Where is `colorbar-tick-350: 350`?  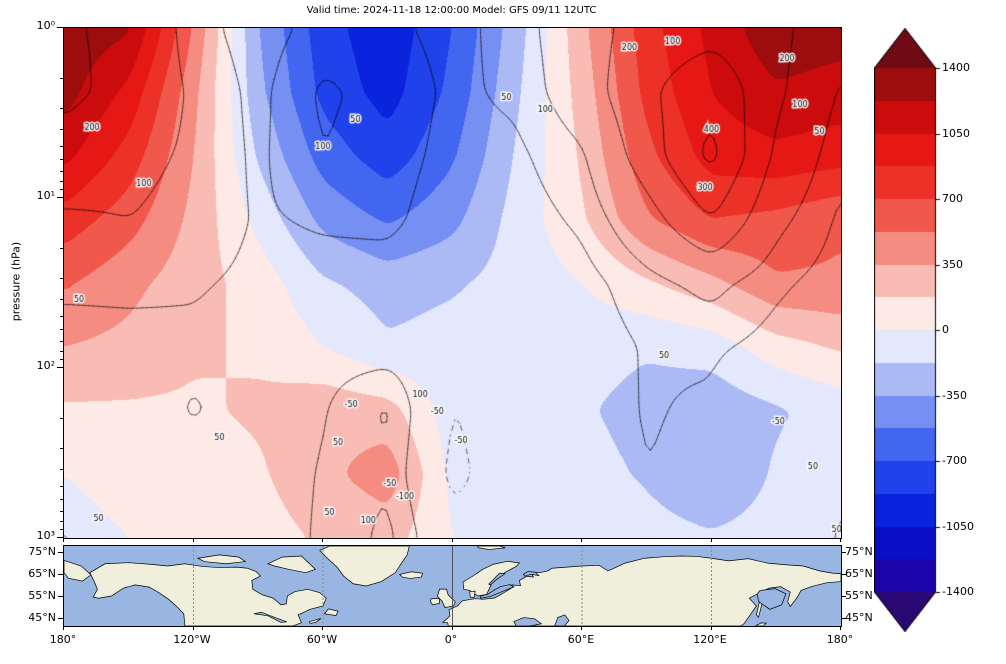
colorbar-tick-350: 350 is located at coordinates (952, 264).